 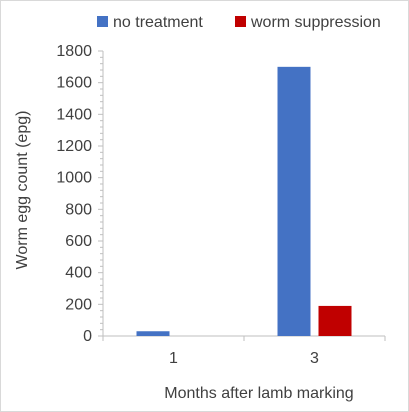 I want to click on y-axis-title: Worm egg count (epg), so click(x=22, y=190).